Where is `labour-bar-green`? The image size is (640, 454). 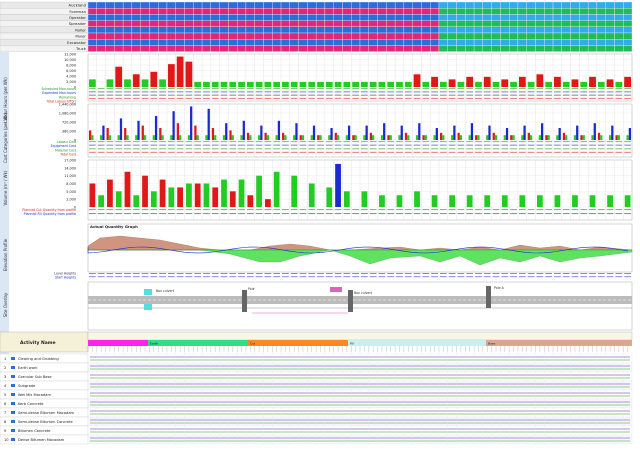 labour-bar-green is located at coordinates (312, 84).